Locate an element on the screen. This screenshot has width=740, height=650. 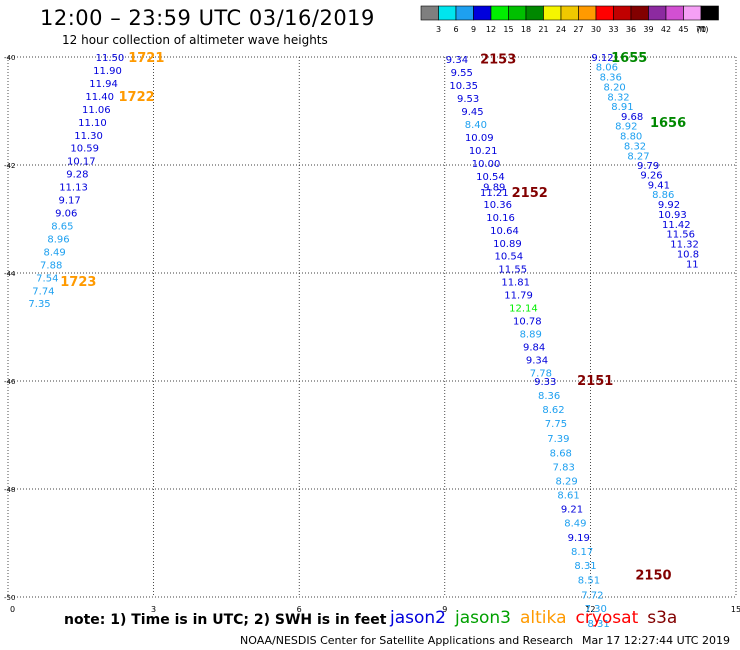
color-tick-label: 3 is located at coordinates (438, 29).